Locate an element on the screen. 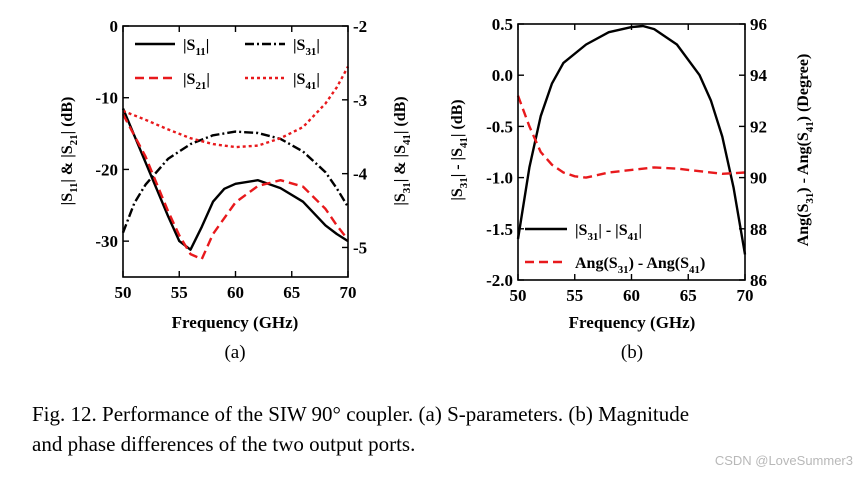 The height and width of the screenshot is (478, 861). series-line-s11 is located at coordinates (235, 179).